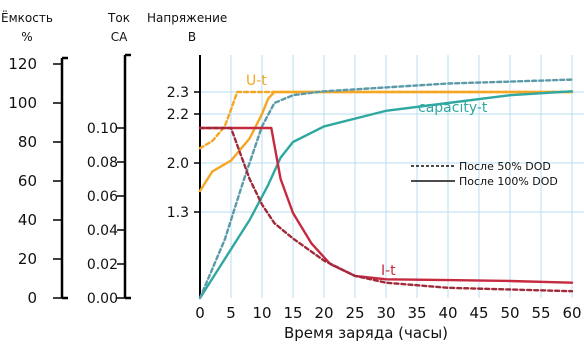  I want to click on x-tick-label: 40, so click(447, 313).